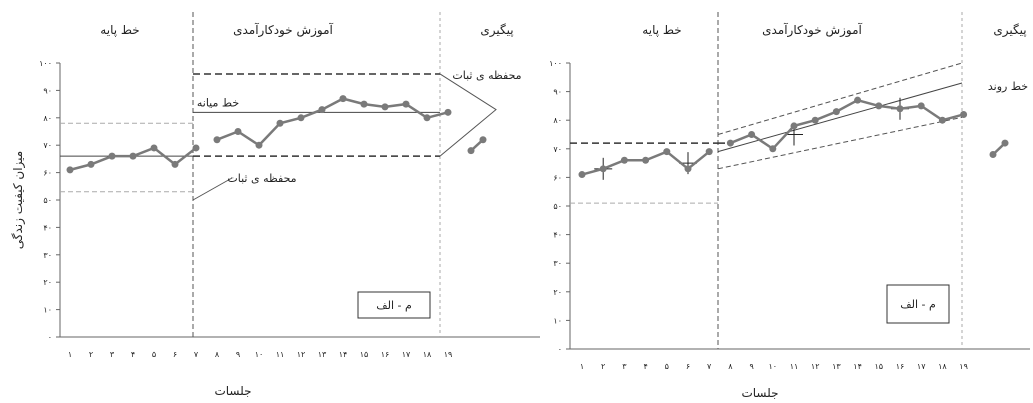 The image size is (1033, 403). What do you see at coordinates (112, 354) in the screenshot?
I see `x-tick-label: ۳` at bounding box center [112, 354].